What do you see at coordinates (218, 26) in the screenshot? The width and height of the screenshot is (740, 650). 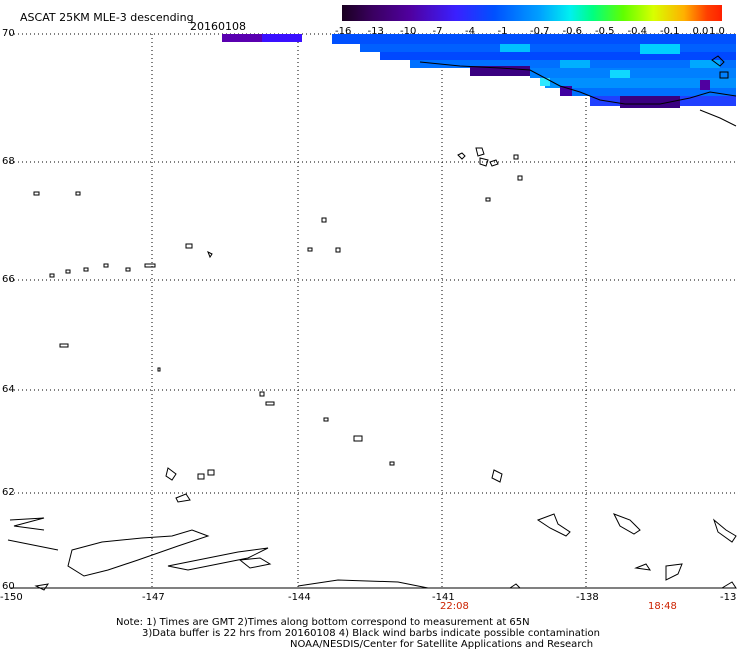 I see `map-date: 20160108` at bounding box center [218, 26].